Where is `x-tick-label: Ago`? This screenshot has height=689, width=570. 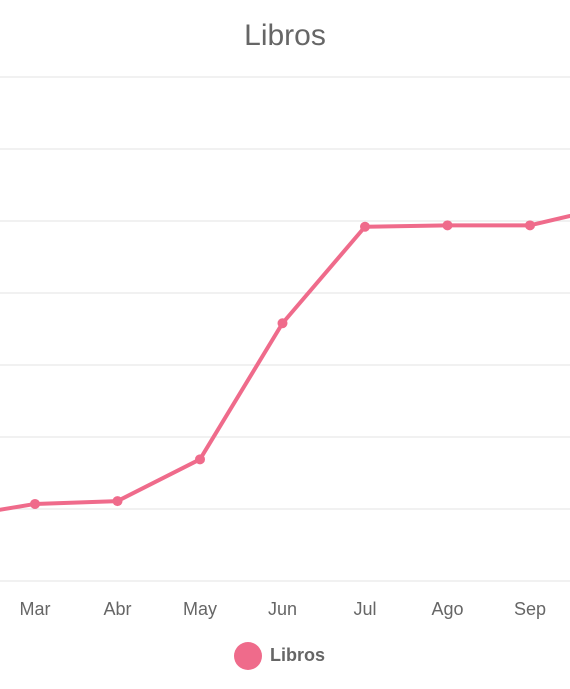 x-tick-label: Ago is located at coordinates (447, 609).